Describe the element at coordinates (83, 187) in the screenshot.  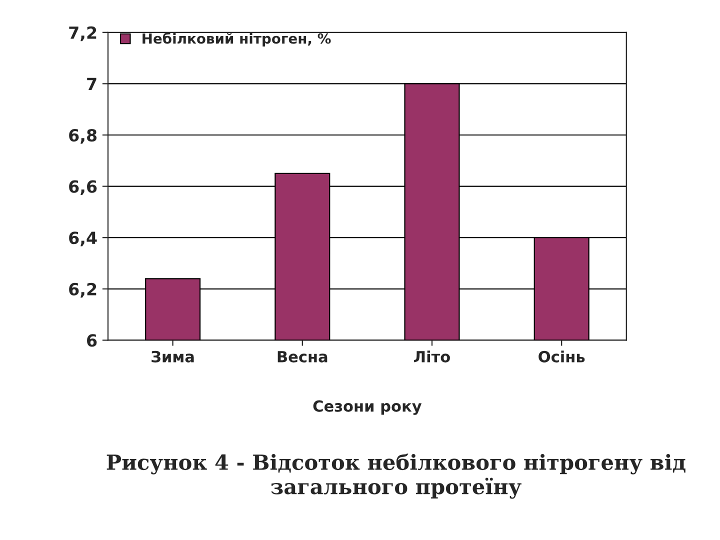
I see `y-tick-label: 6,6` at that location.